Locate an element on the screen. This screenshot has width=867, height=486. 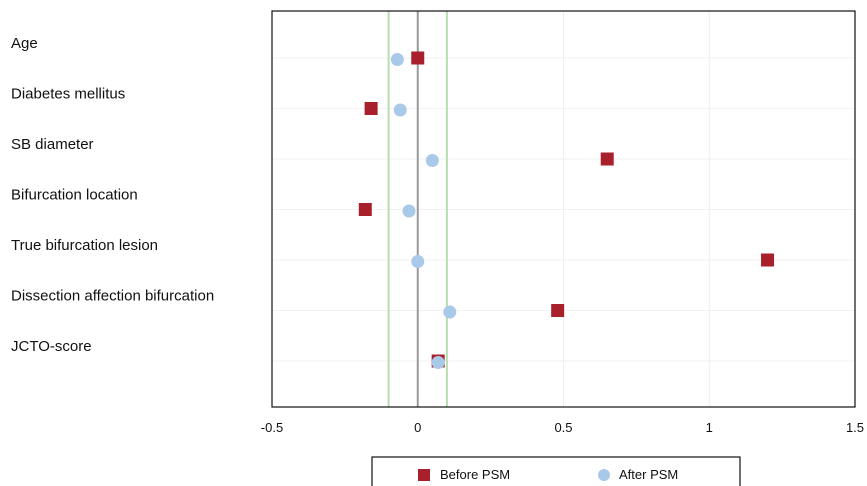
legend-marker-after-psm is located at coordinates (604, 475).